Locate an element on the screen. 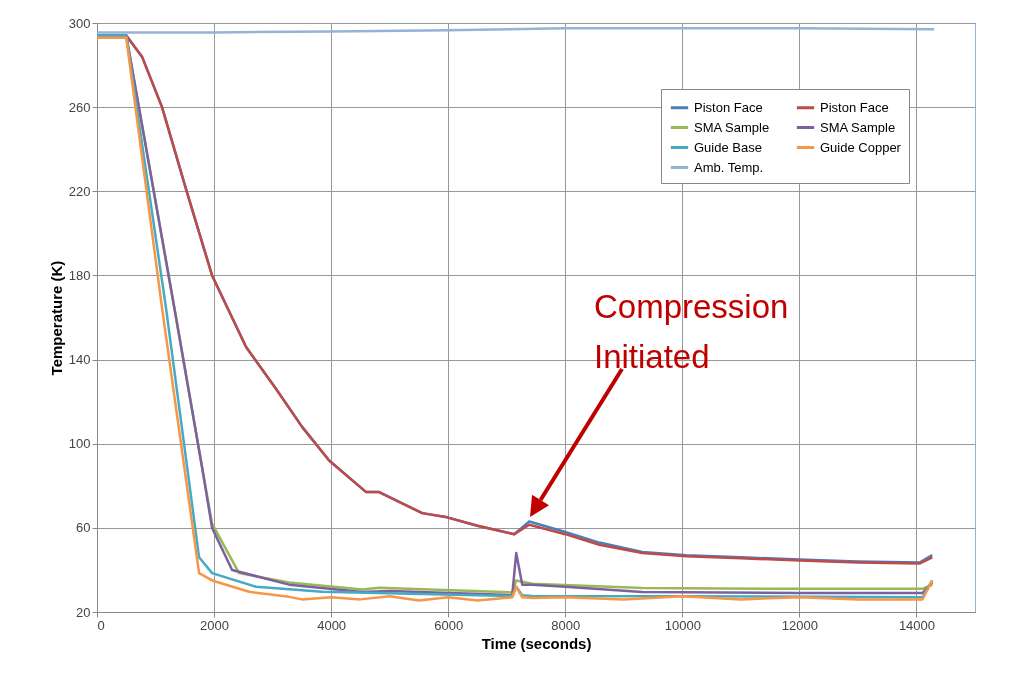 This screenshot has width=1009, height=677. x-tick-label: 6000 is located at coordinates (449, 625).